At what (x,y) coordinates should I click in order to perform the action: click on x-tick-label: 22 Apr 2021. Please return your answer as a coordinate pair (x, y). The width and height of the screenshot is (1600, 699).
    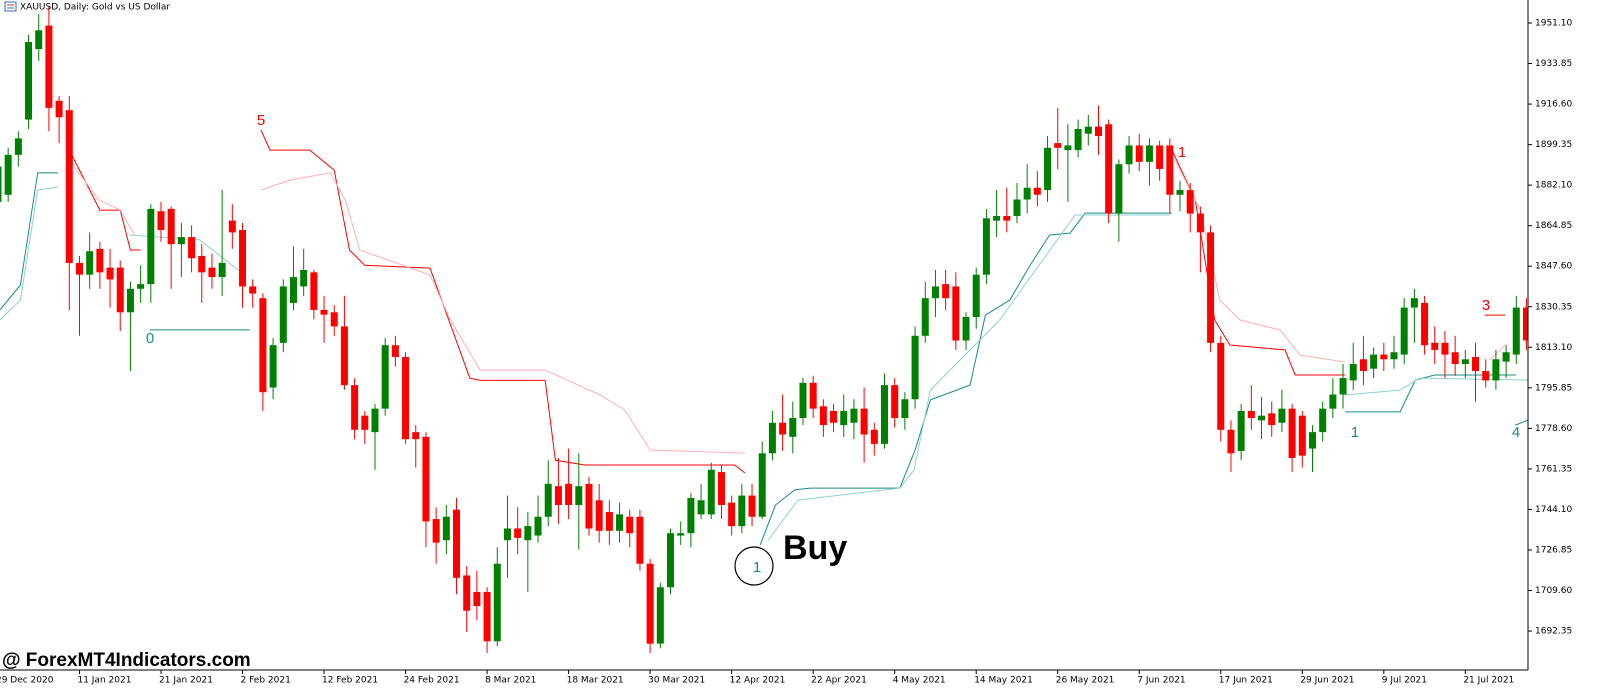
    Looking at the image, I should click on (839, 681).